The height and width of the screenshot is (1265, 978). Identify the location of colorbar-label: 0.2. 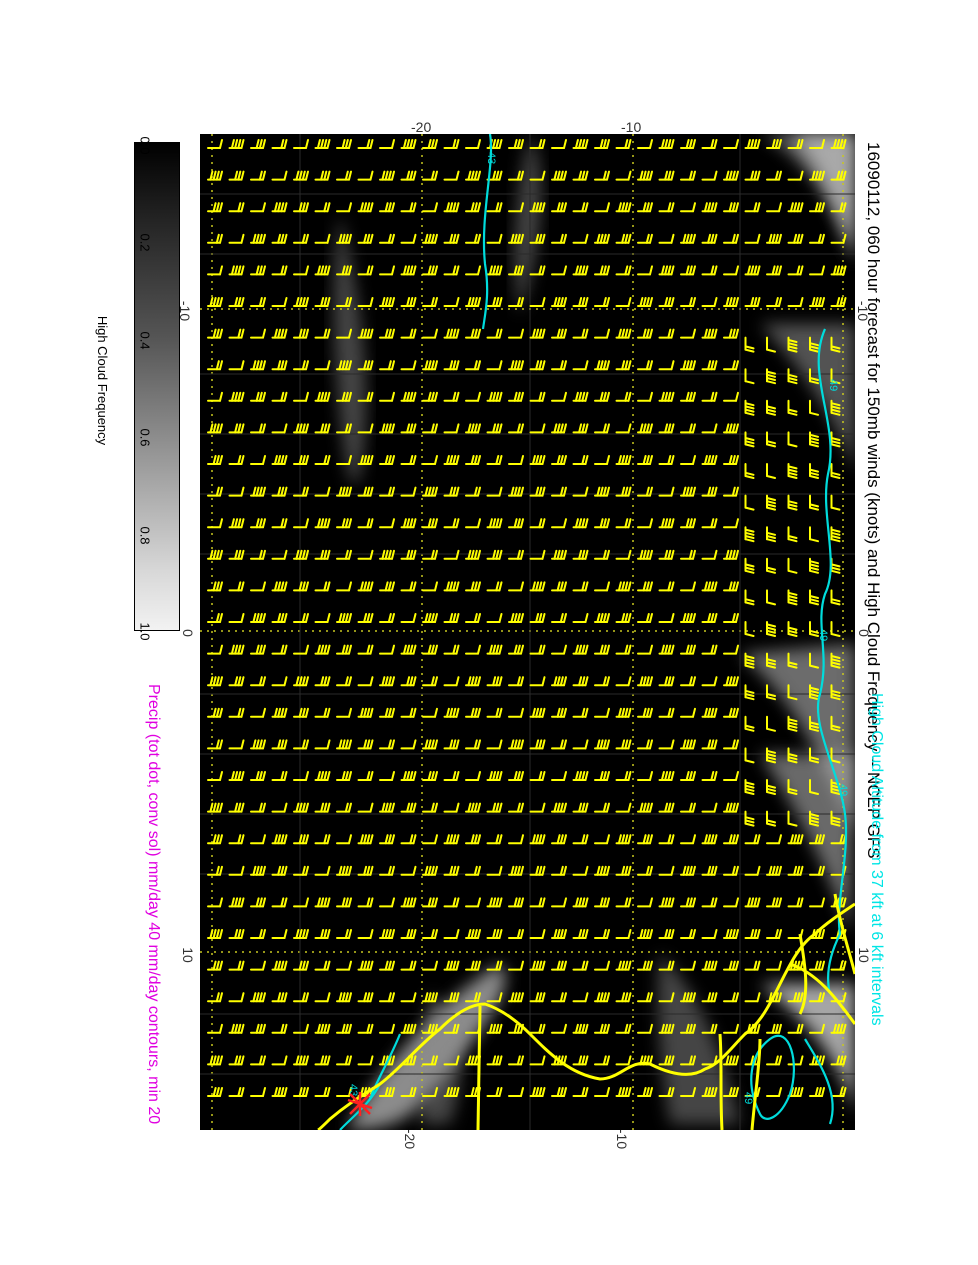
(145, 242).